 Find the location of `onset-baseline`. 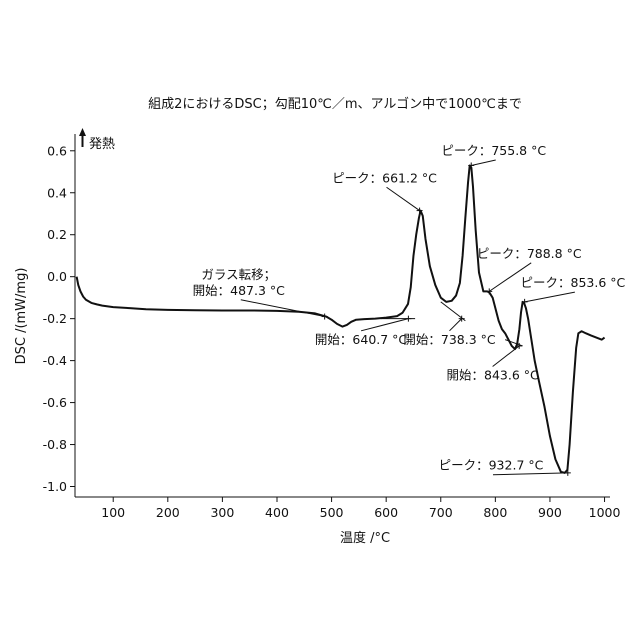

onset-baseline is located at coordinates (513, 343).